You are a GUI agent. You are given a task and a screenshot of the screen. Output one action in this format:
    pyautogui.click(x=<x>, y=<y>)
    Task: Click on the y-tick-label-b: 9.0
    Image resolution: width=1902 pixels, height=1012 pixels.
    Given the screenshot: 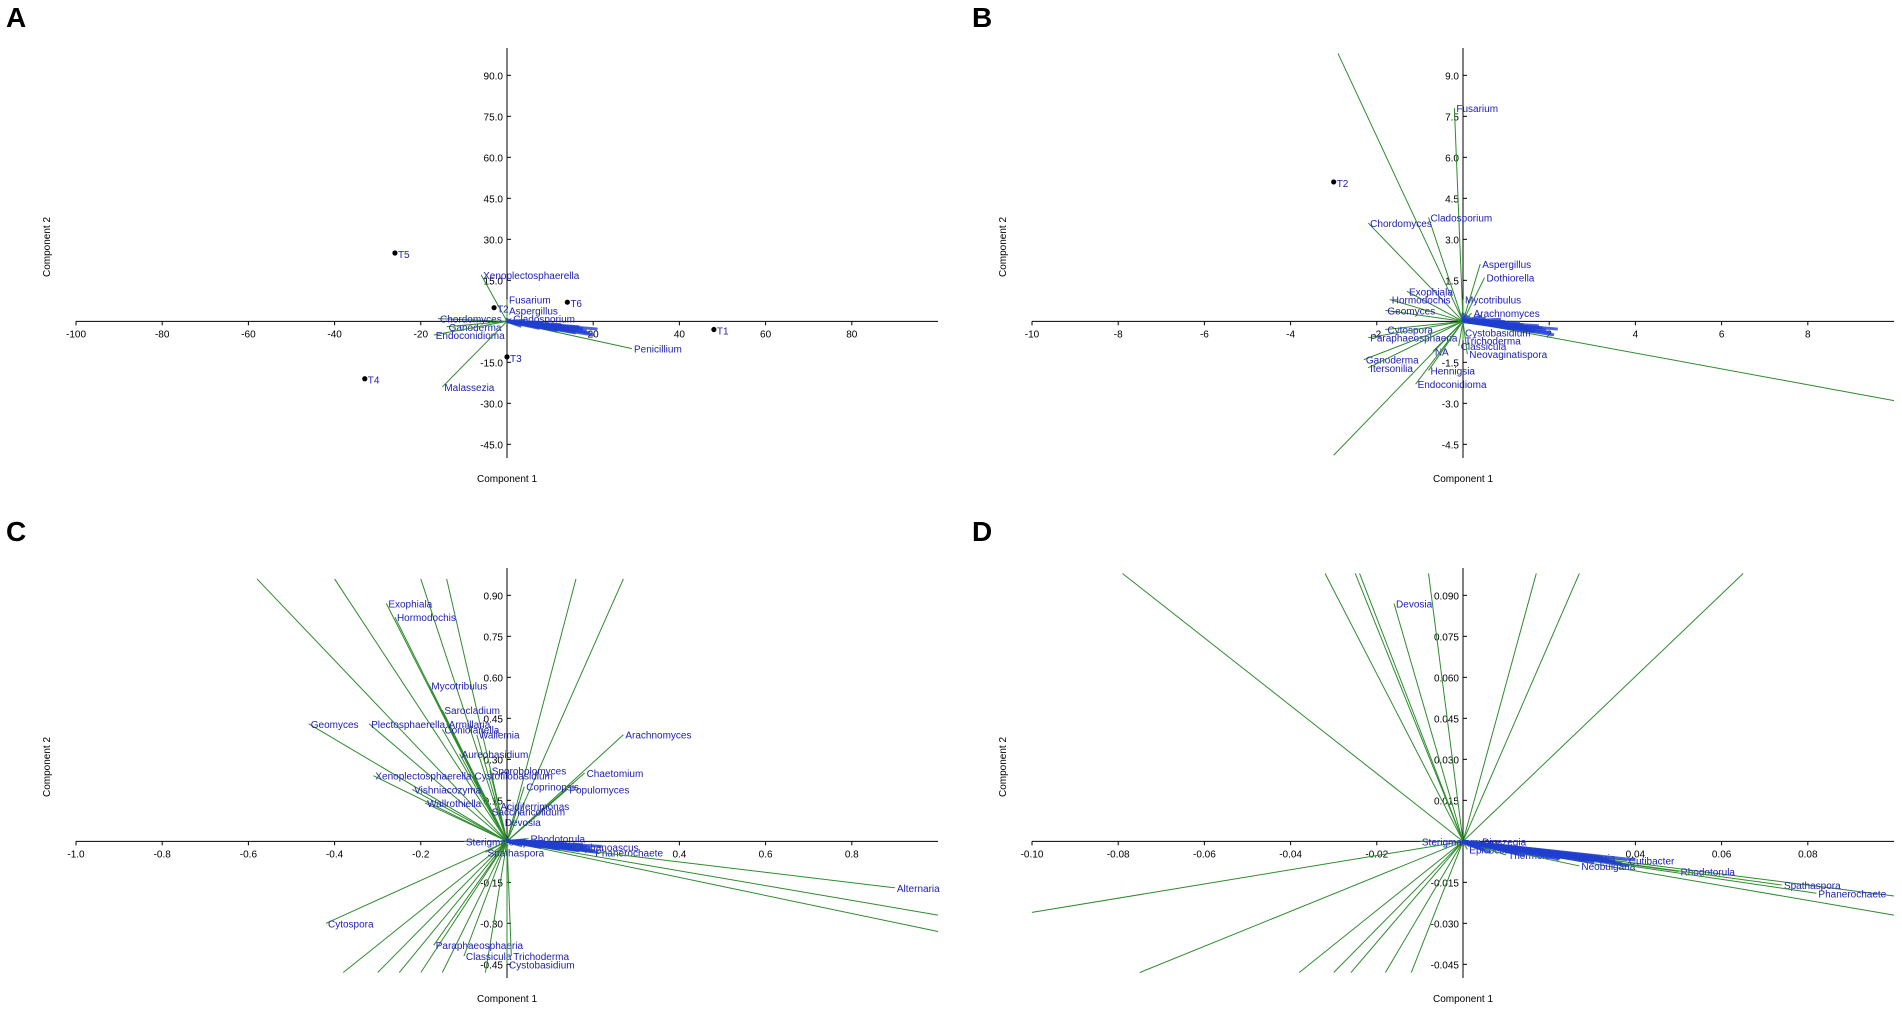 What is the action you would take?
    pyautogui.click(x=1452, y=76)
    